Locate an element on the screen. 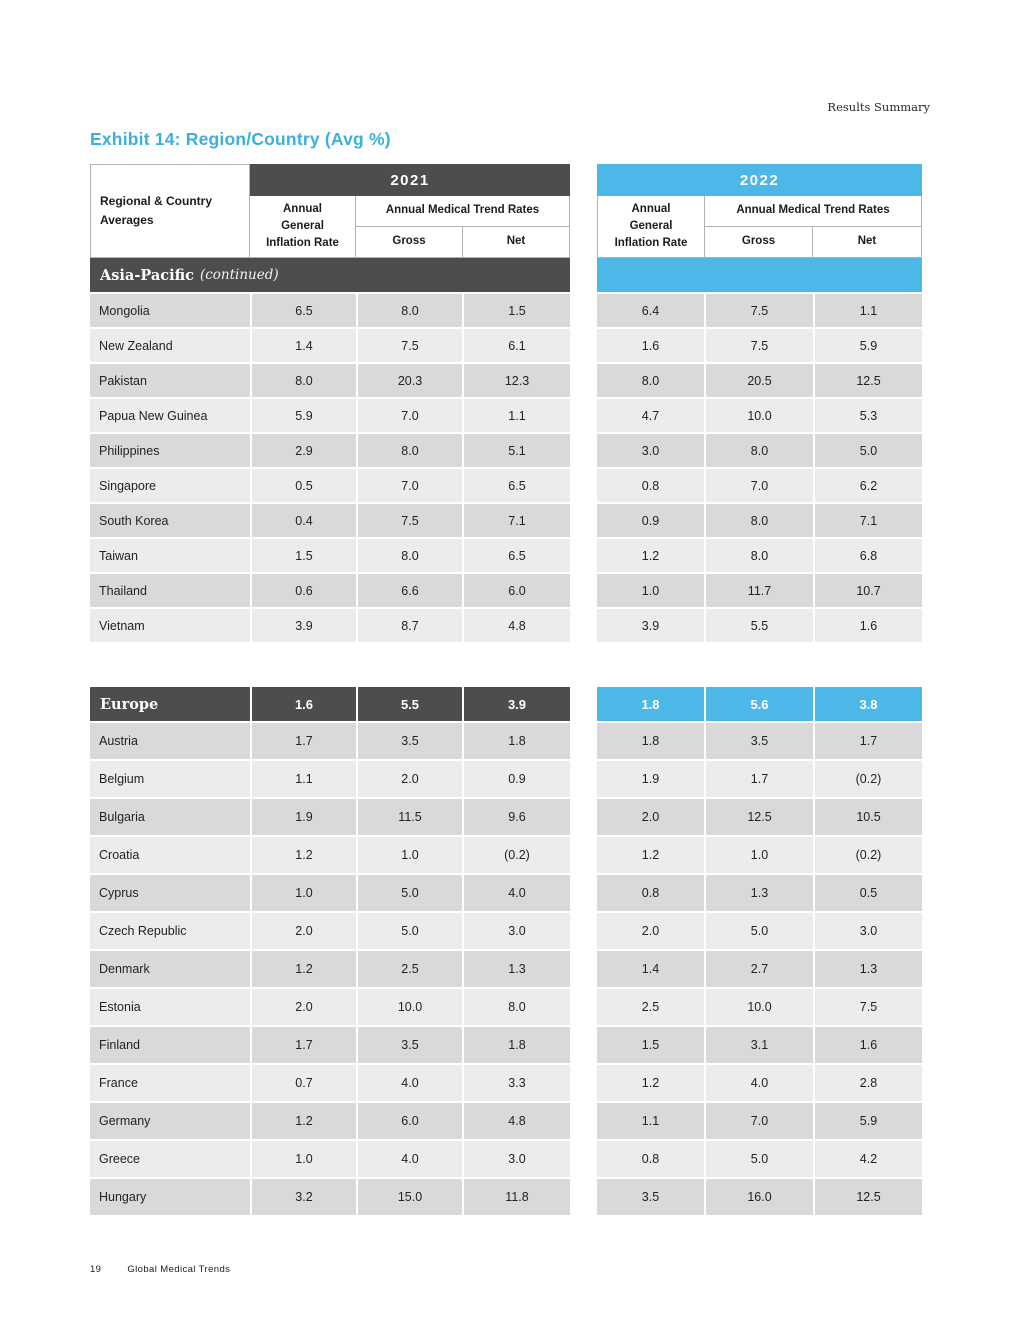  footer-doc-title: Global Medical Trends is located at coordinates (179, 1269).